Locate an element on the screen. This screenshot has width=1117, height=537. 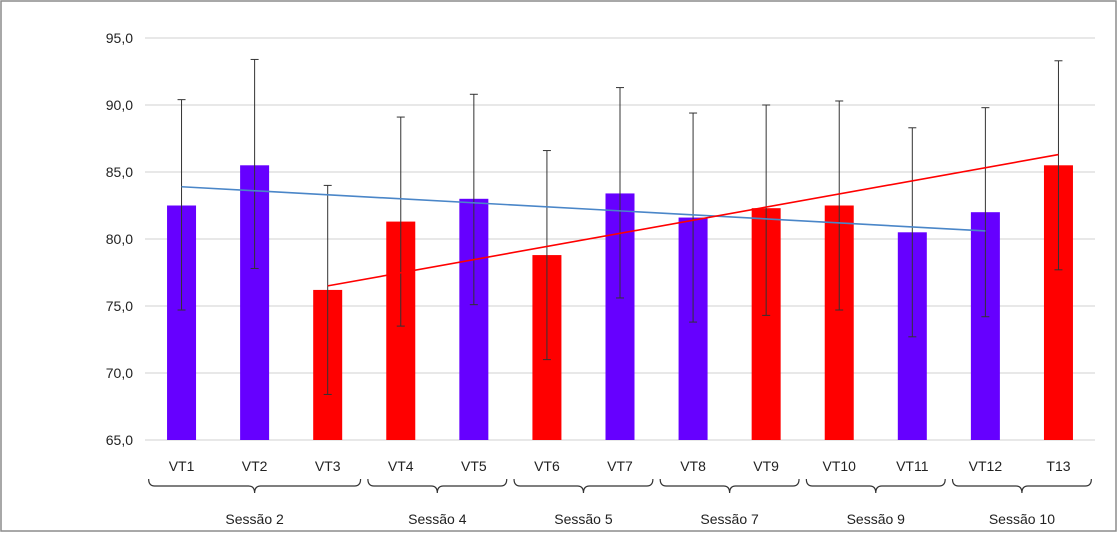
session-label: Sessão 10 is located at coordinates (1022, 519).